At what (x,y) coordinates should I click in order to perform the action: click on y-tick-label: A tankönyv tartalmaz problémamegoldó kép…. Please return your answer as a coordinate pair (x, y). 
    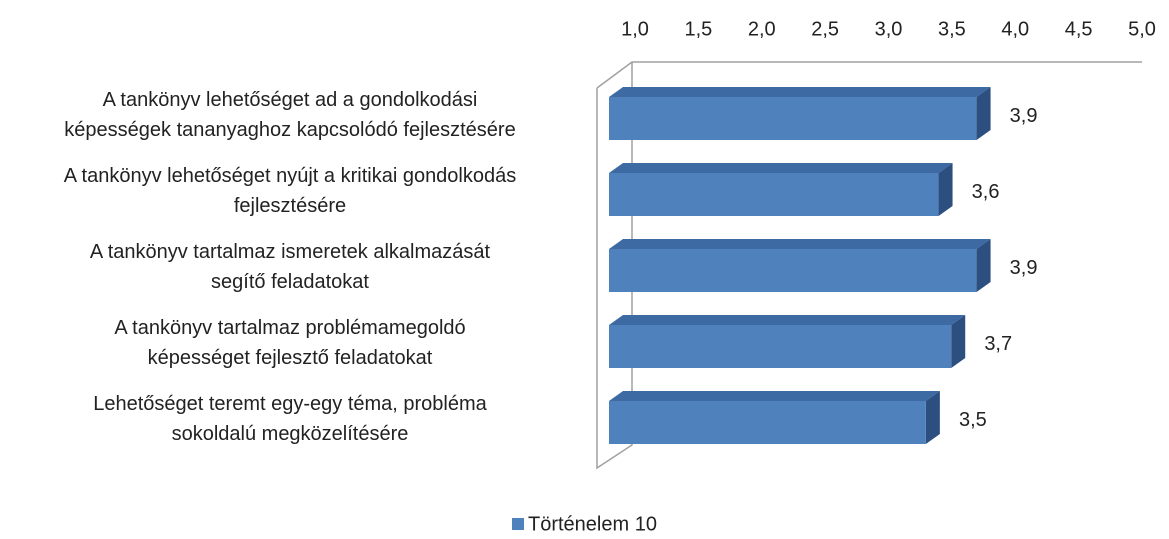
    Looking at the image, I should click on (290, 342).